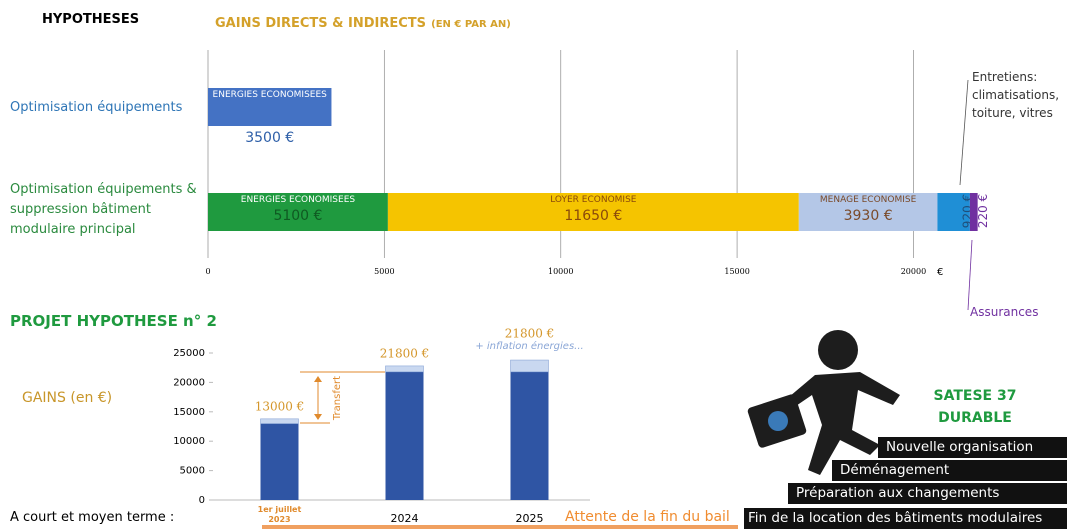 Image resolution: width=1067 pixels, height=531 pixels. What do you see at coordinates (189, 412) in the screenshot?
I see `y-tick-label: 15000` at bounding box center [189, 412].